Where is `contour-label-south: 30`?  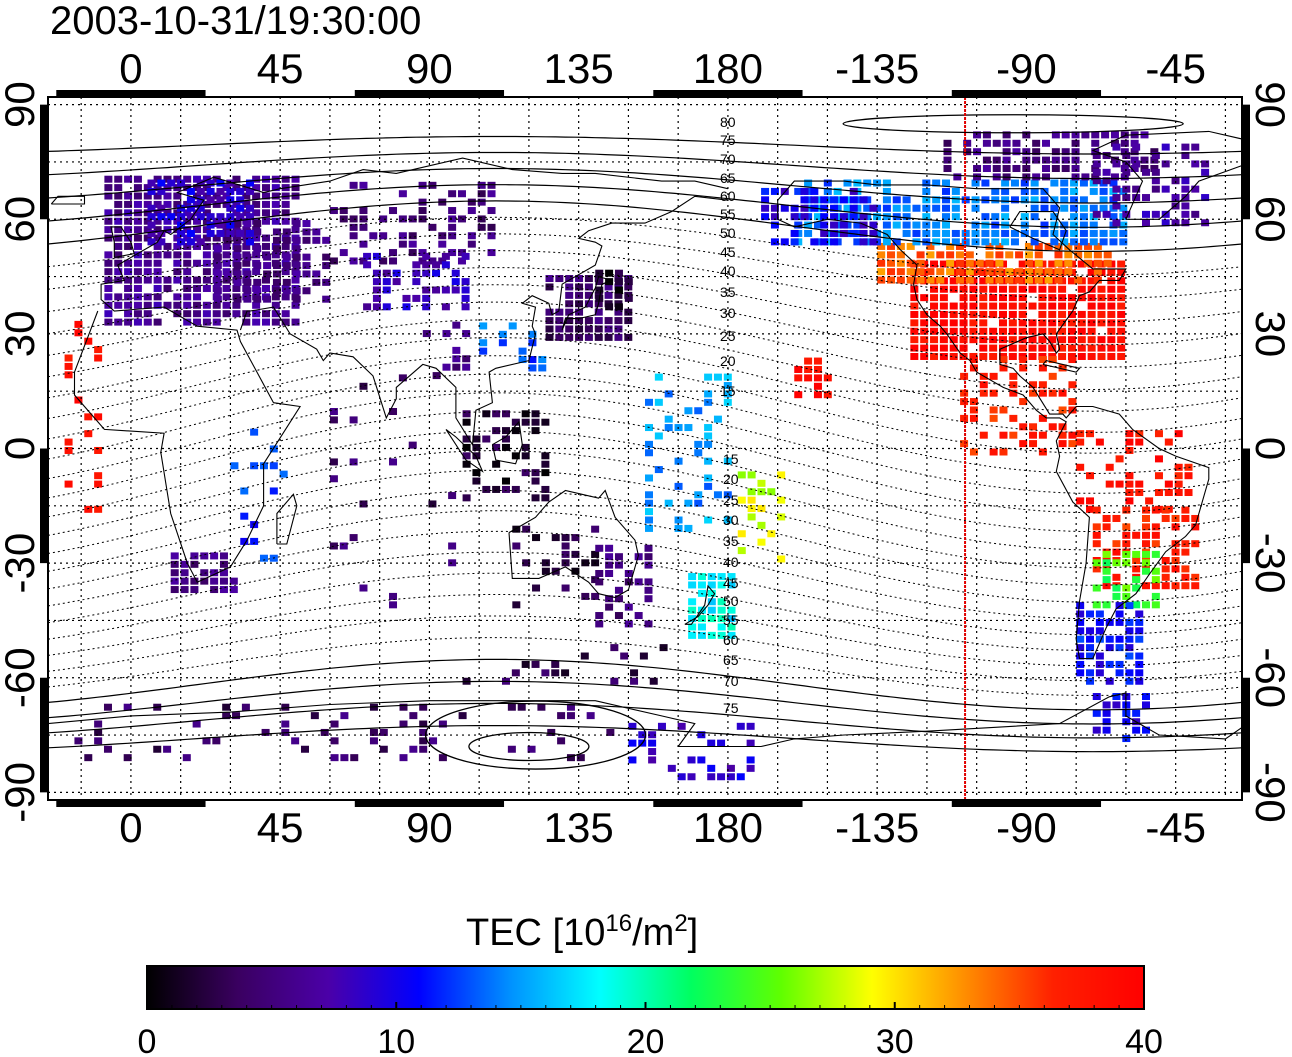 contour-label-south: 30 is located at coordinates (731, 520).